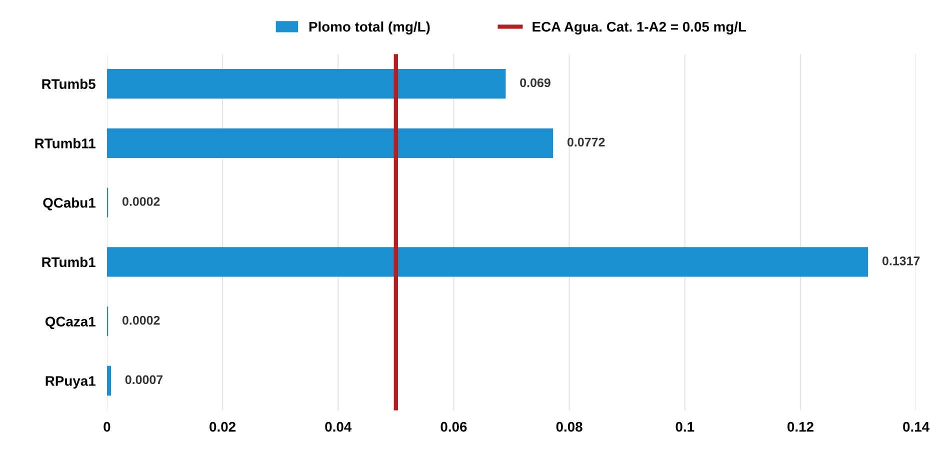 This screenshot has width=930, height=451. Describe the element at coordinates (369, 27) in the screenshot. I see `legend-label: Plomo total (mg/L)` at that location.